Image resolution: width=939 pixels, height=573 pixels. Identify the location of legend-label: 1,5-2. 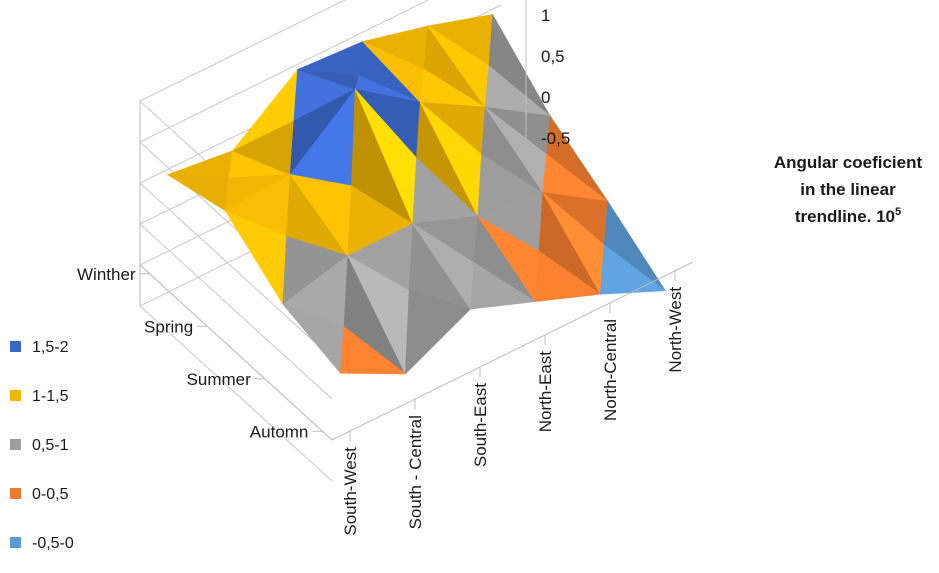
(50, 347).